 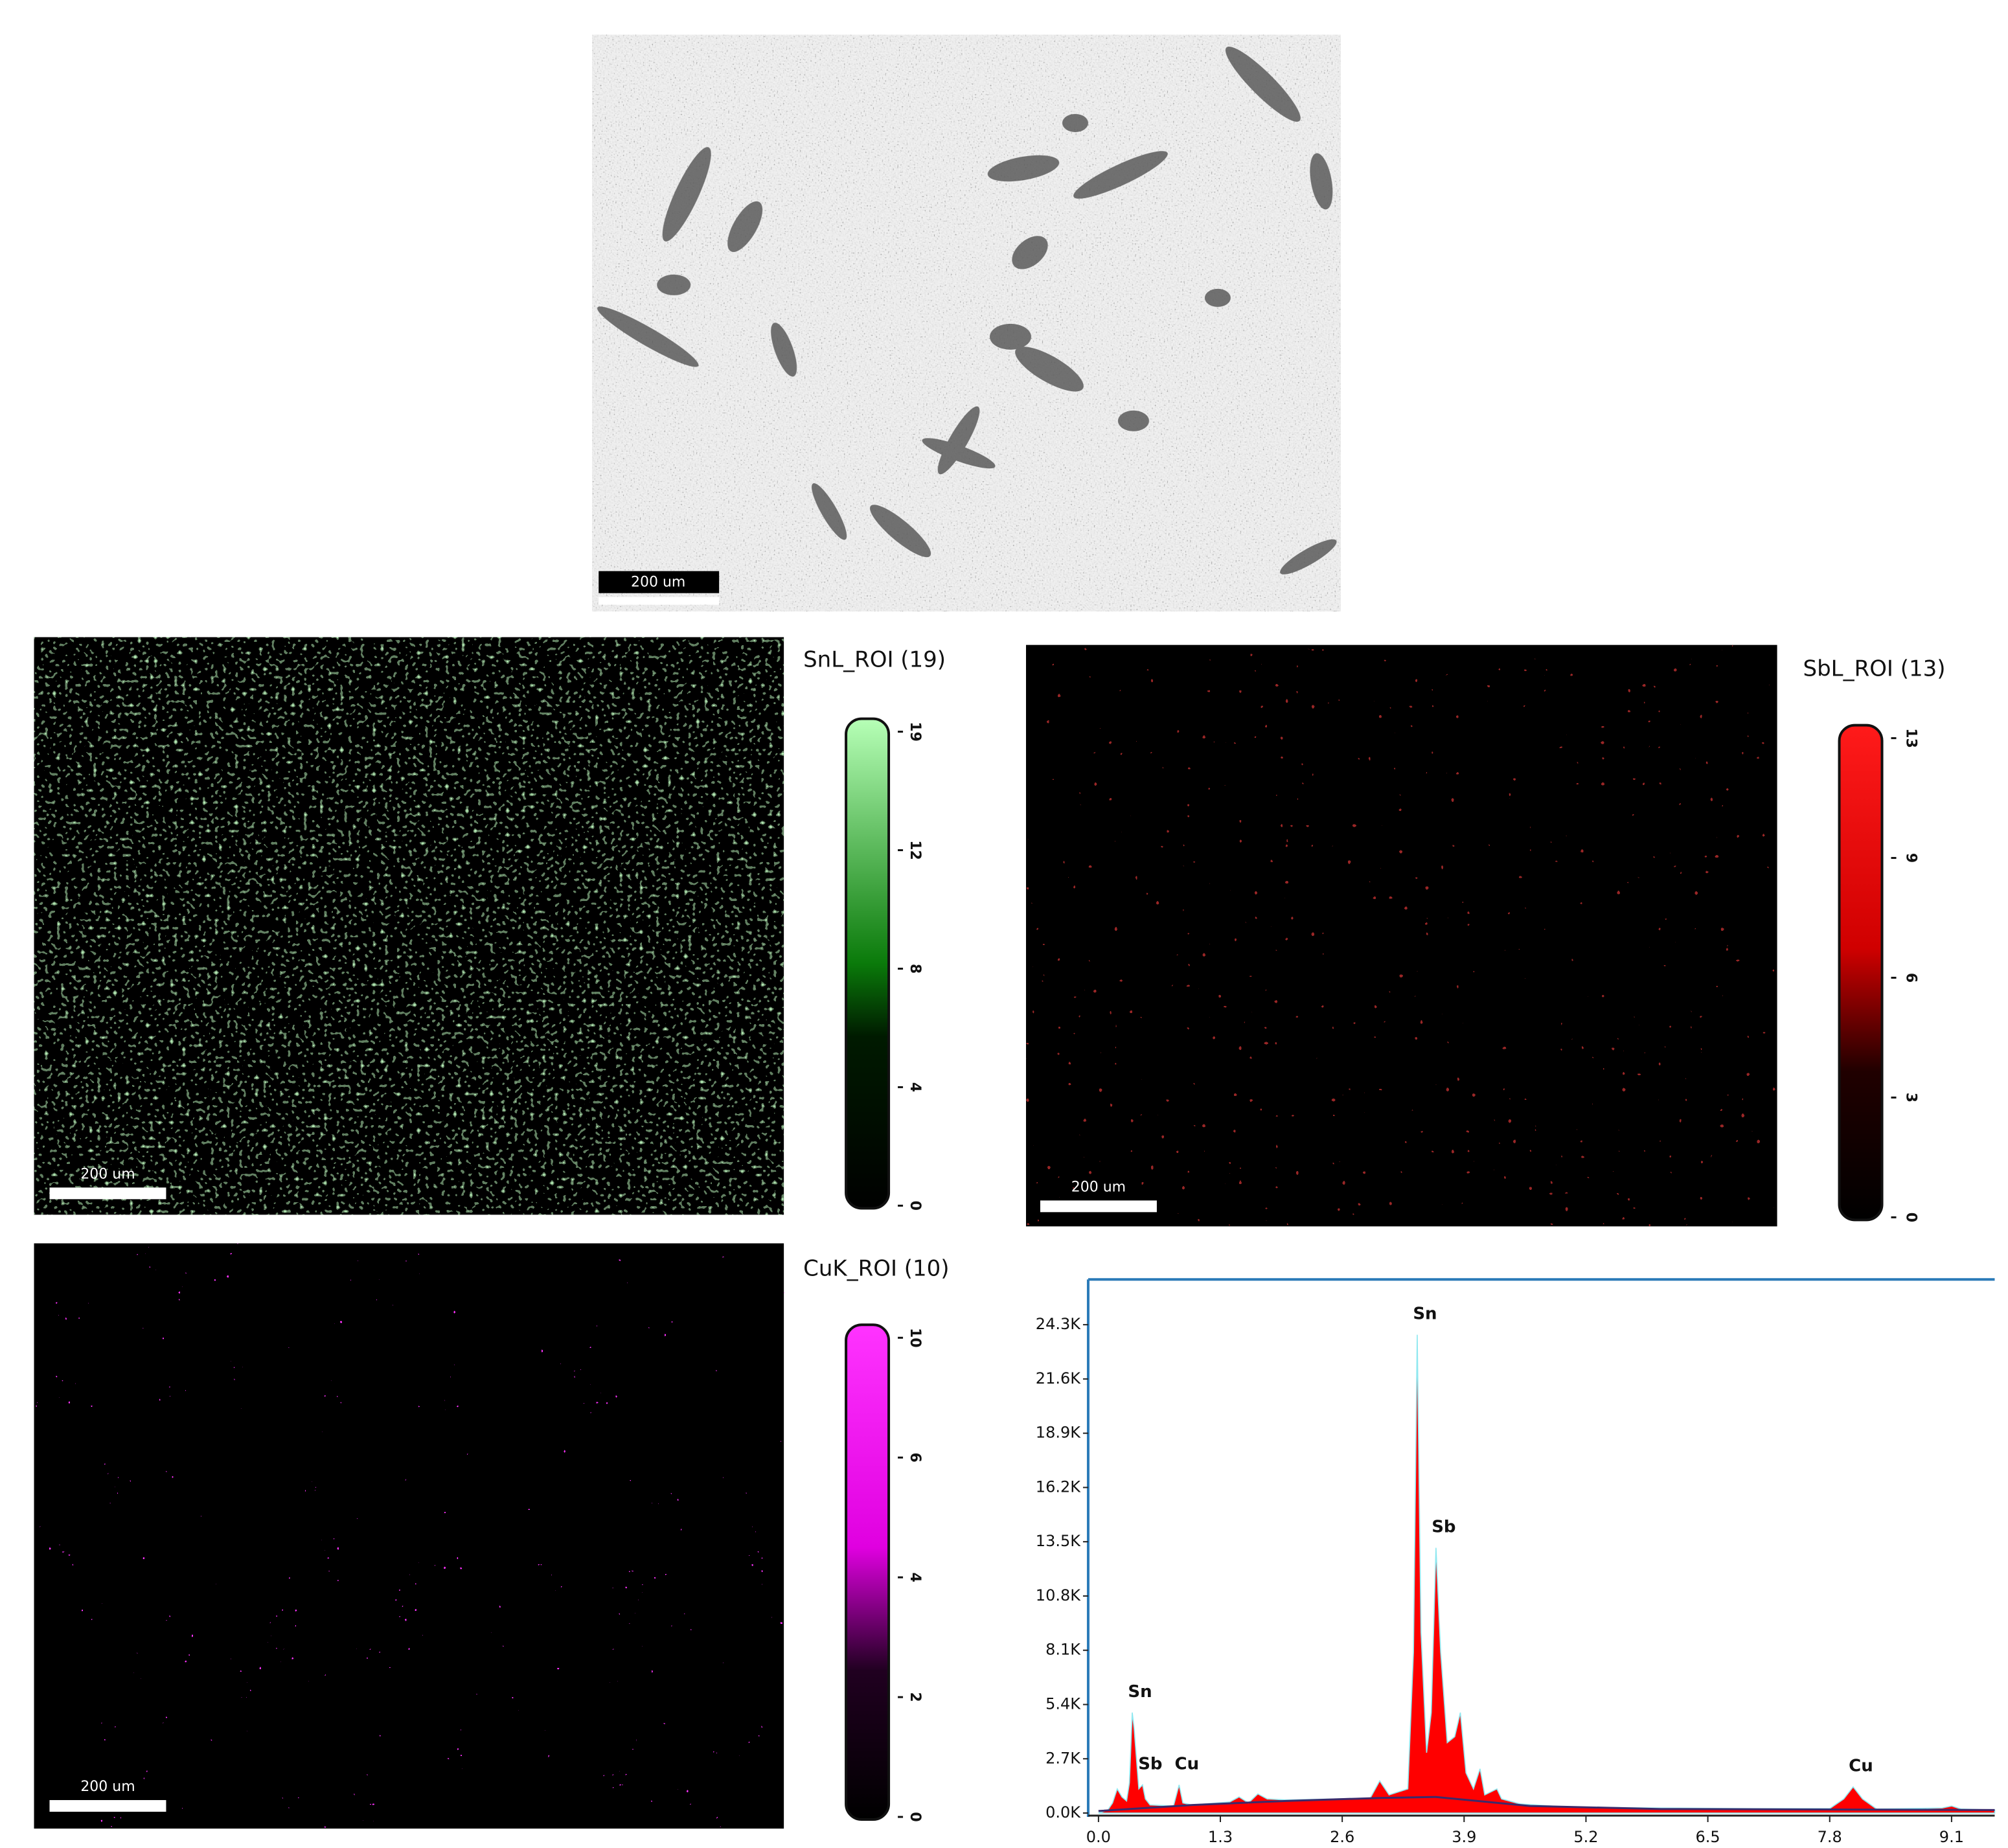 What do you see at coordinates (1063, 1650) in the screenshot?
I see `y-tick-label: 8.1K` at bounding box center [1063, 1650].